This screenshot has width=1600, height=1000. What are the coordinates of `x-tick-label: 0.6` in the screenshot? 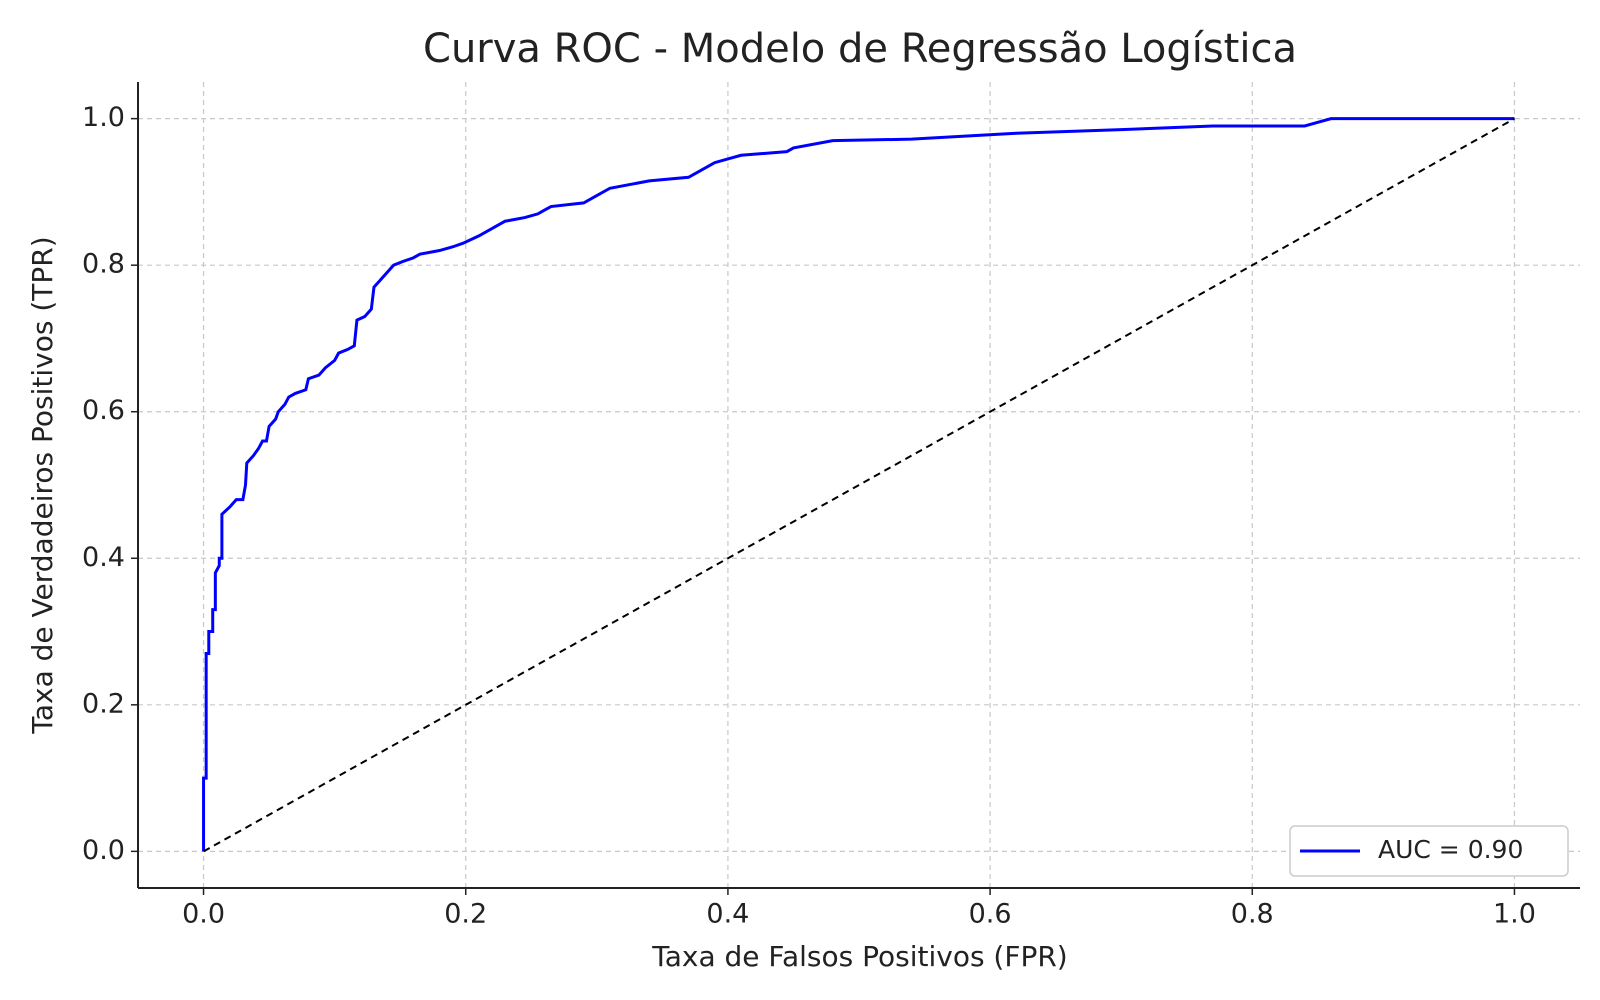 It's located at (990, 914).